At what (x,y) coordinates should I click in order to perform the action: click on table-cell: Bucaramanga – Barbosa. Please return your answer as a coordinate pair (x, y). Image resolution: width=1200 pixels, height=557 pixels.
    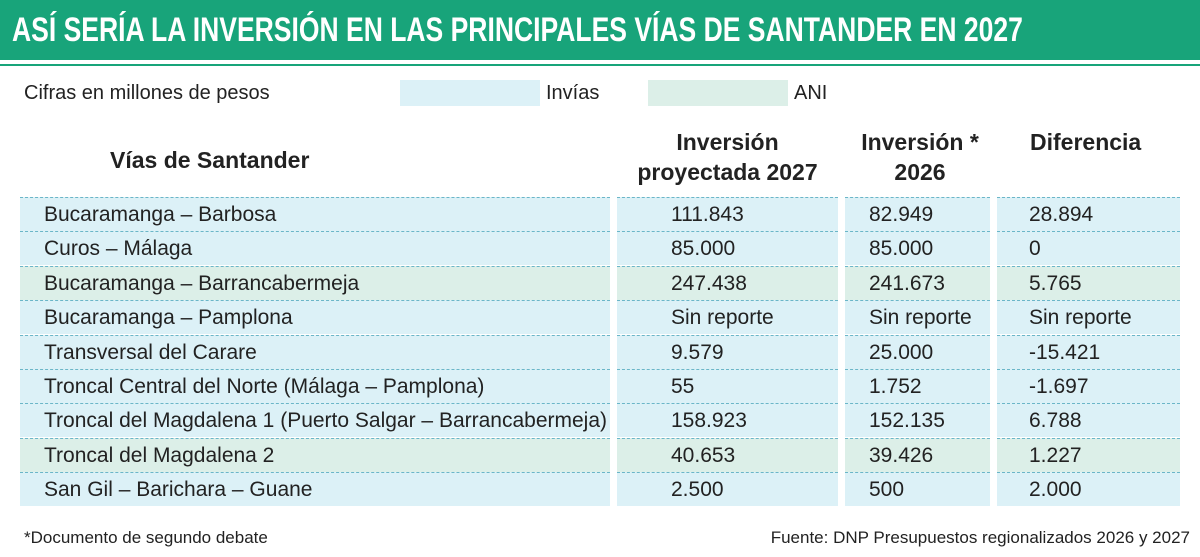
    Looking at the image, I should click on (315, 214).